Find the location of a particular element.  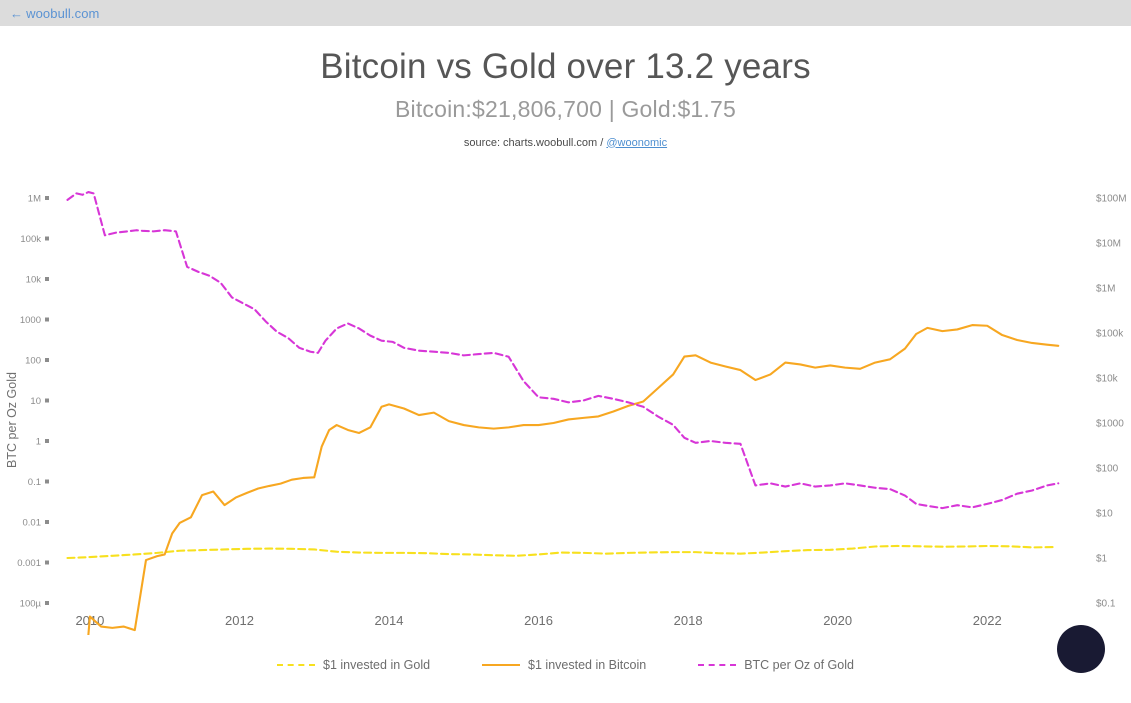

legend-label: BTC per Oz of Gold is located at coordinates (799, 665).